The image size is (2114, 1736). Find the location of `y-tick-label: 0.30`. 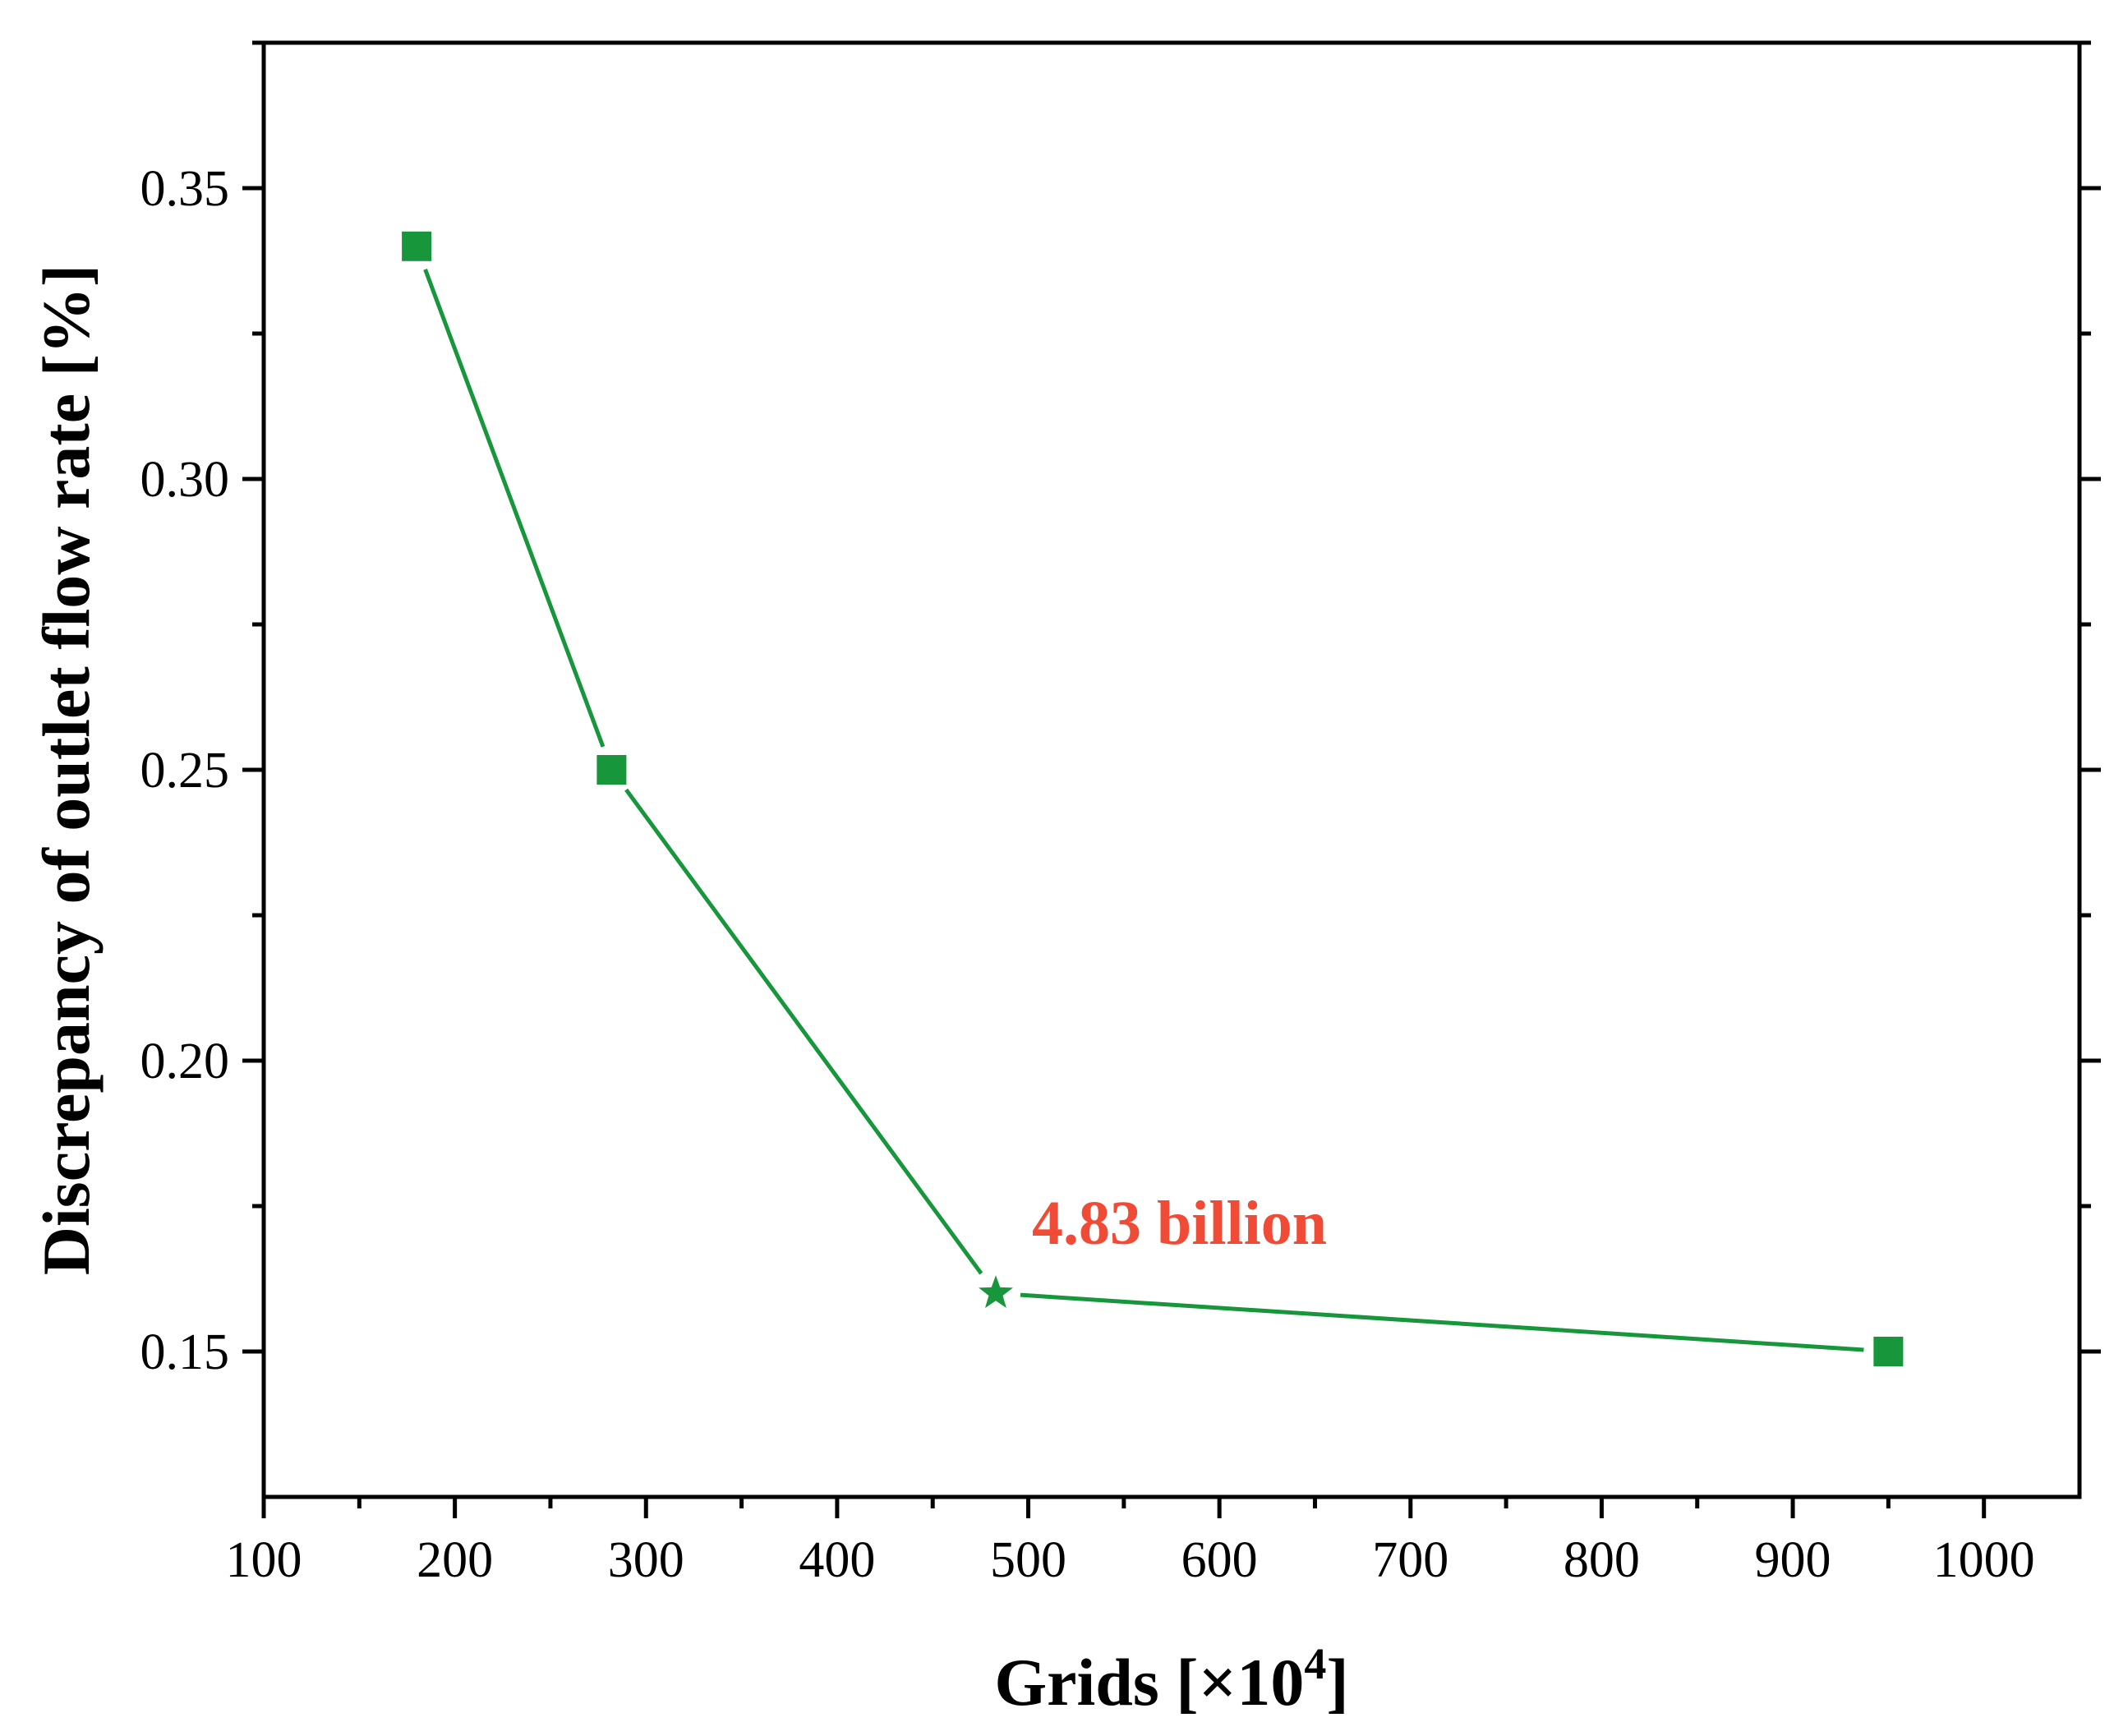

y-tick-label: 0.30 is located at coordinates (185, 480).